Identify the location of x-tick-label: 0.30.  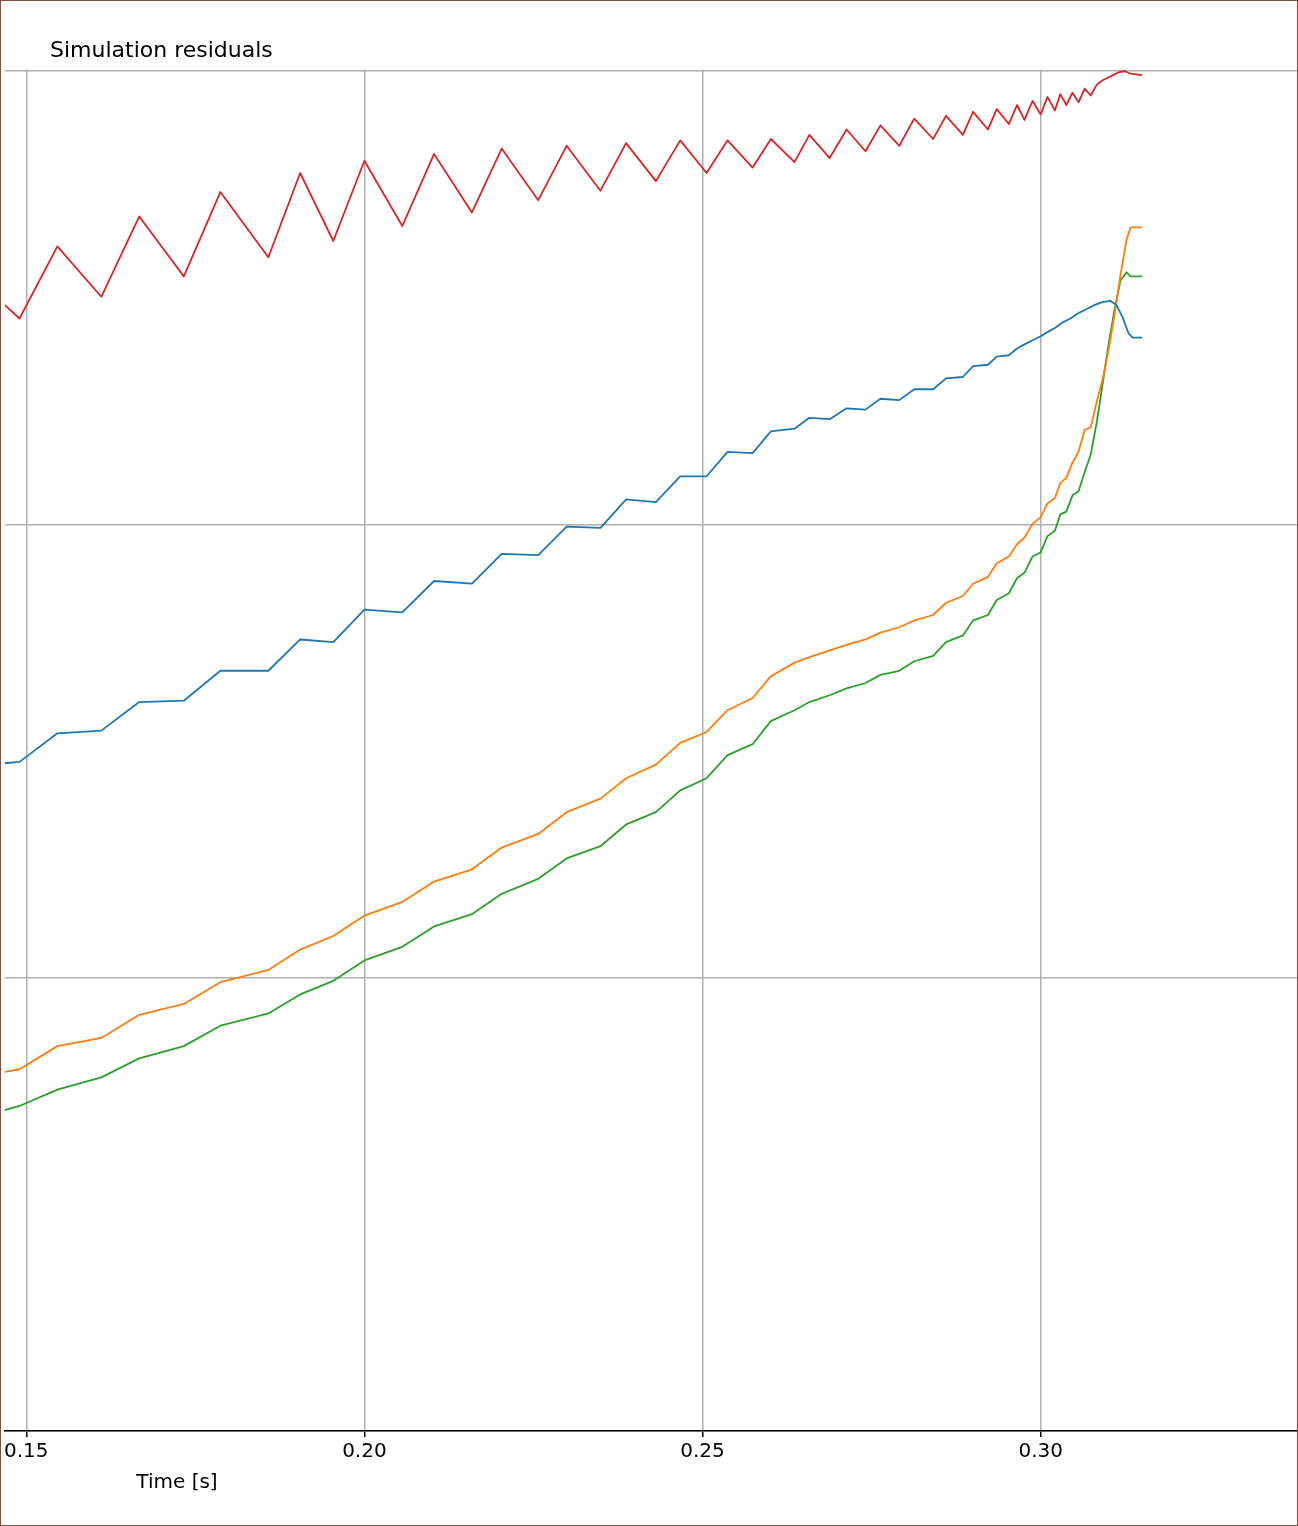
(1040, 1450).